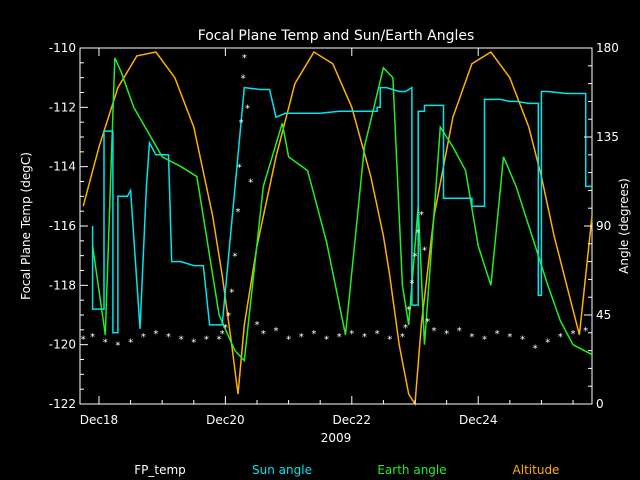 This screenshot has width=640, height=480. What do you see at coordinates (160, 470) in the screenshot?
I see `legend-item-0: FP_temp` at bounding box center [160, 470].